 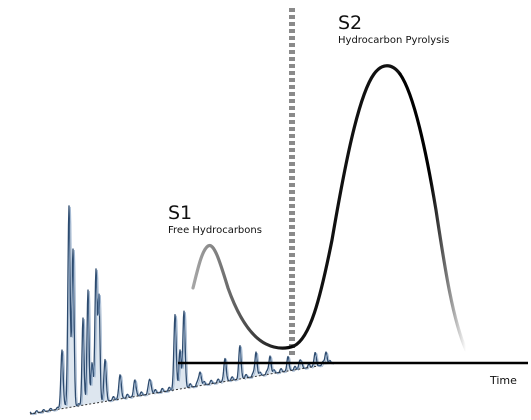 What do you see at coordinates (347, 206) in the screenshot?
I see `s2-curve` at bounding box center [347, 206].